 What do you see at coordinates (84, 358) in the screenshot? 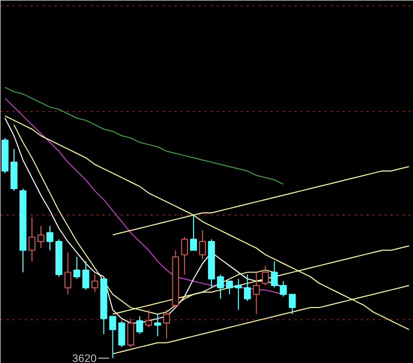
I see `annotation: 3620` at bounding box center [84, 358].